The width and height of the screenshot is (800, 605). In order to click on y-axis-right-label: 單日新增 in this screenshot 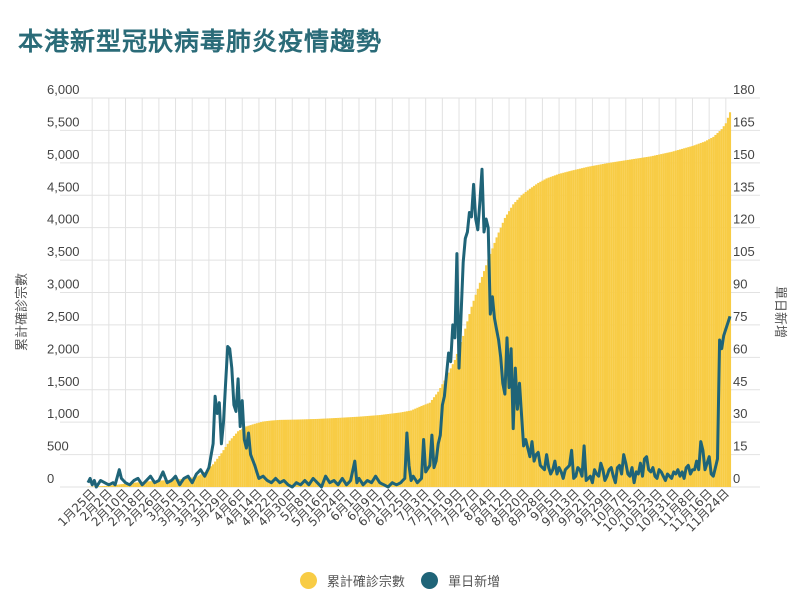, I will do `click(780, 312)`.